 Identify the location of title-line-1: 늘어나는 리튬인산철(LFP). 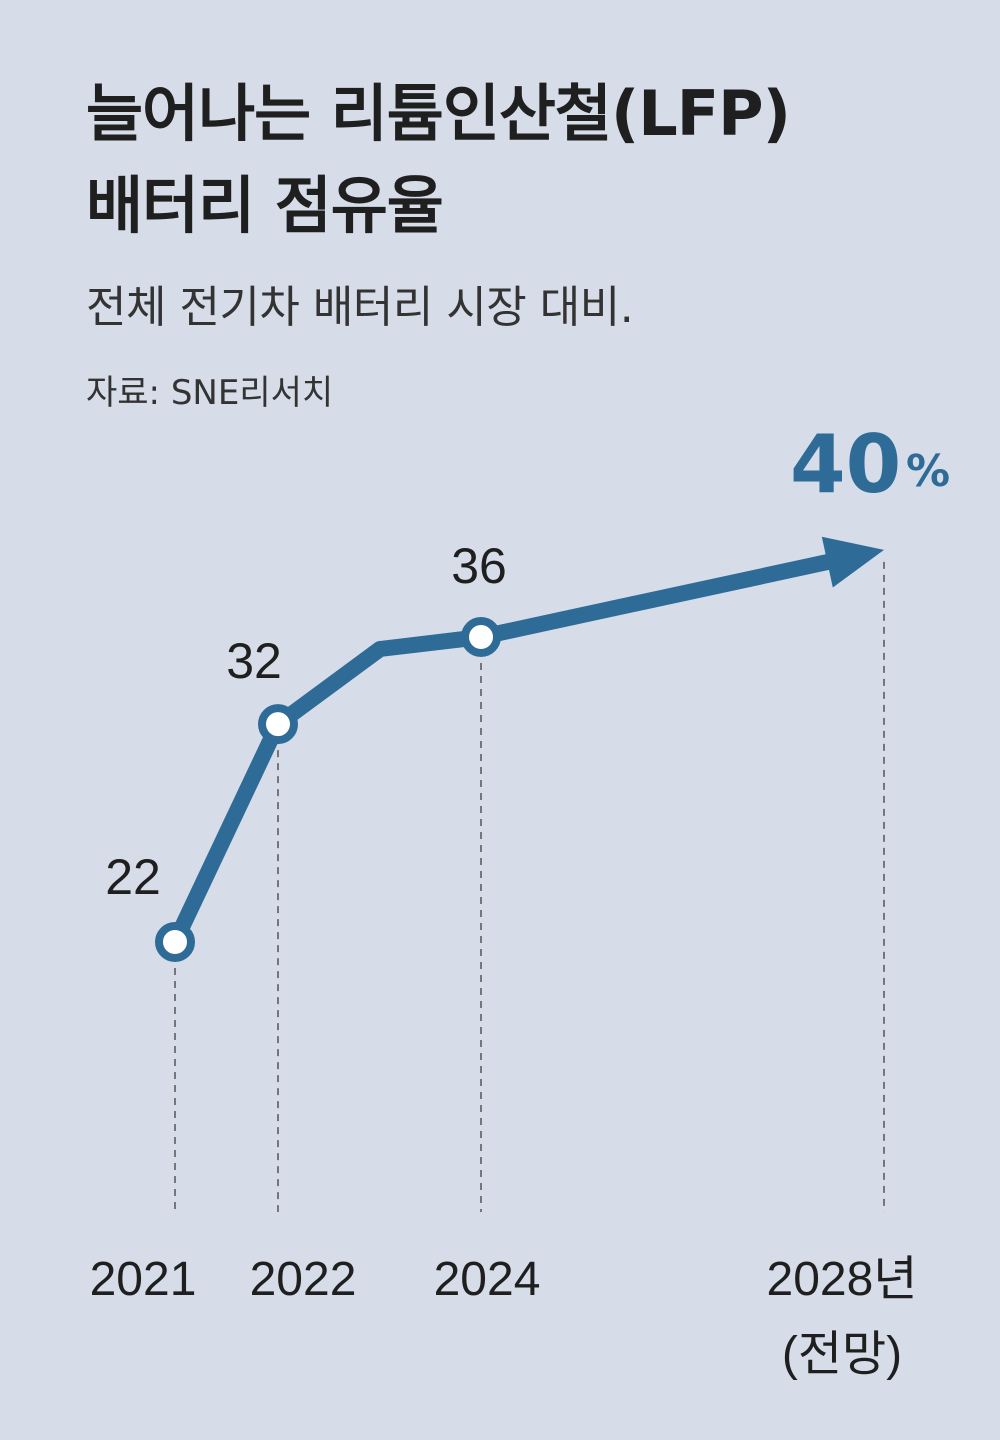
(438, 113).